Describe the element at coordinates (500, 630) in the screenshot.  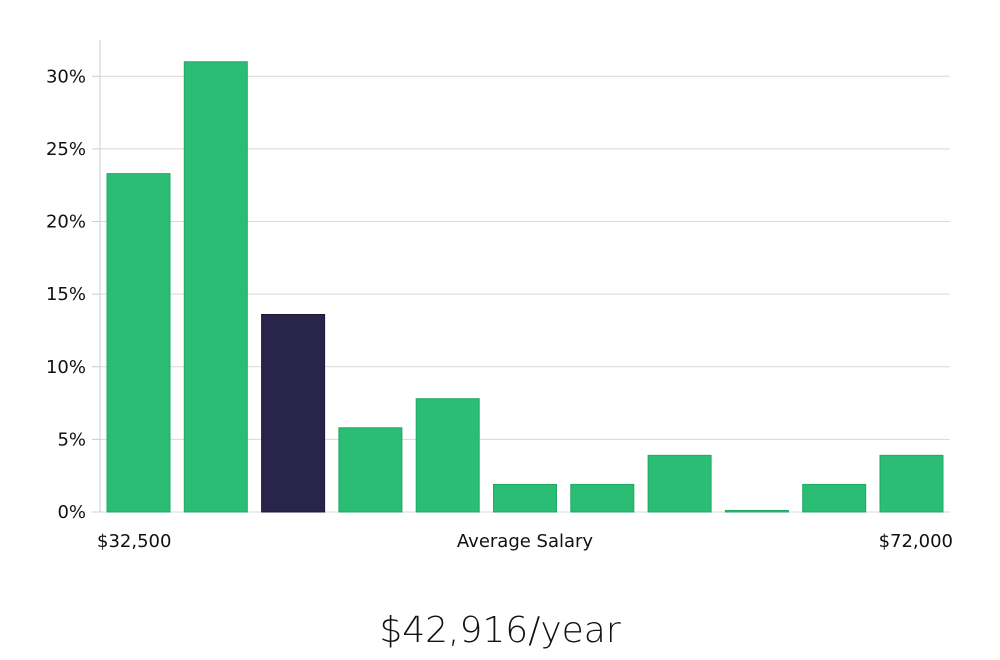
I see `average-salary-value: $42,916/year` at that location.